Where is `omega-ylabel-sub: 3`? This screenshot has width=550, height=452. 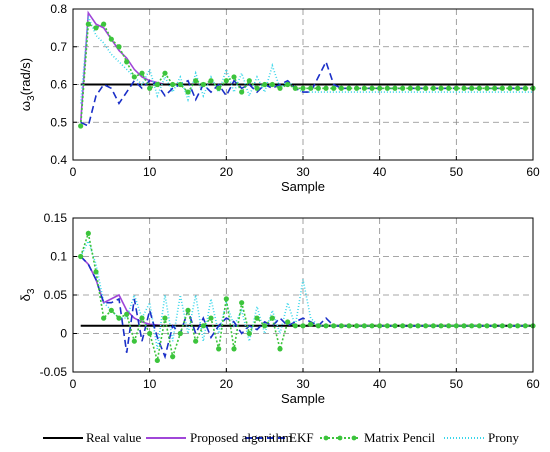
omega-ylabel-sub: 3 is located at coordinates (31, 98).